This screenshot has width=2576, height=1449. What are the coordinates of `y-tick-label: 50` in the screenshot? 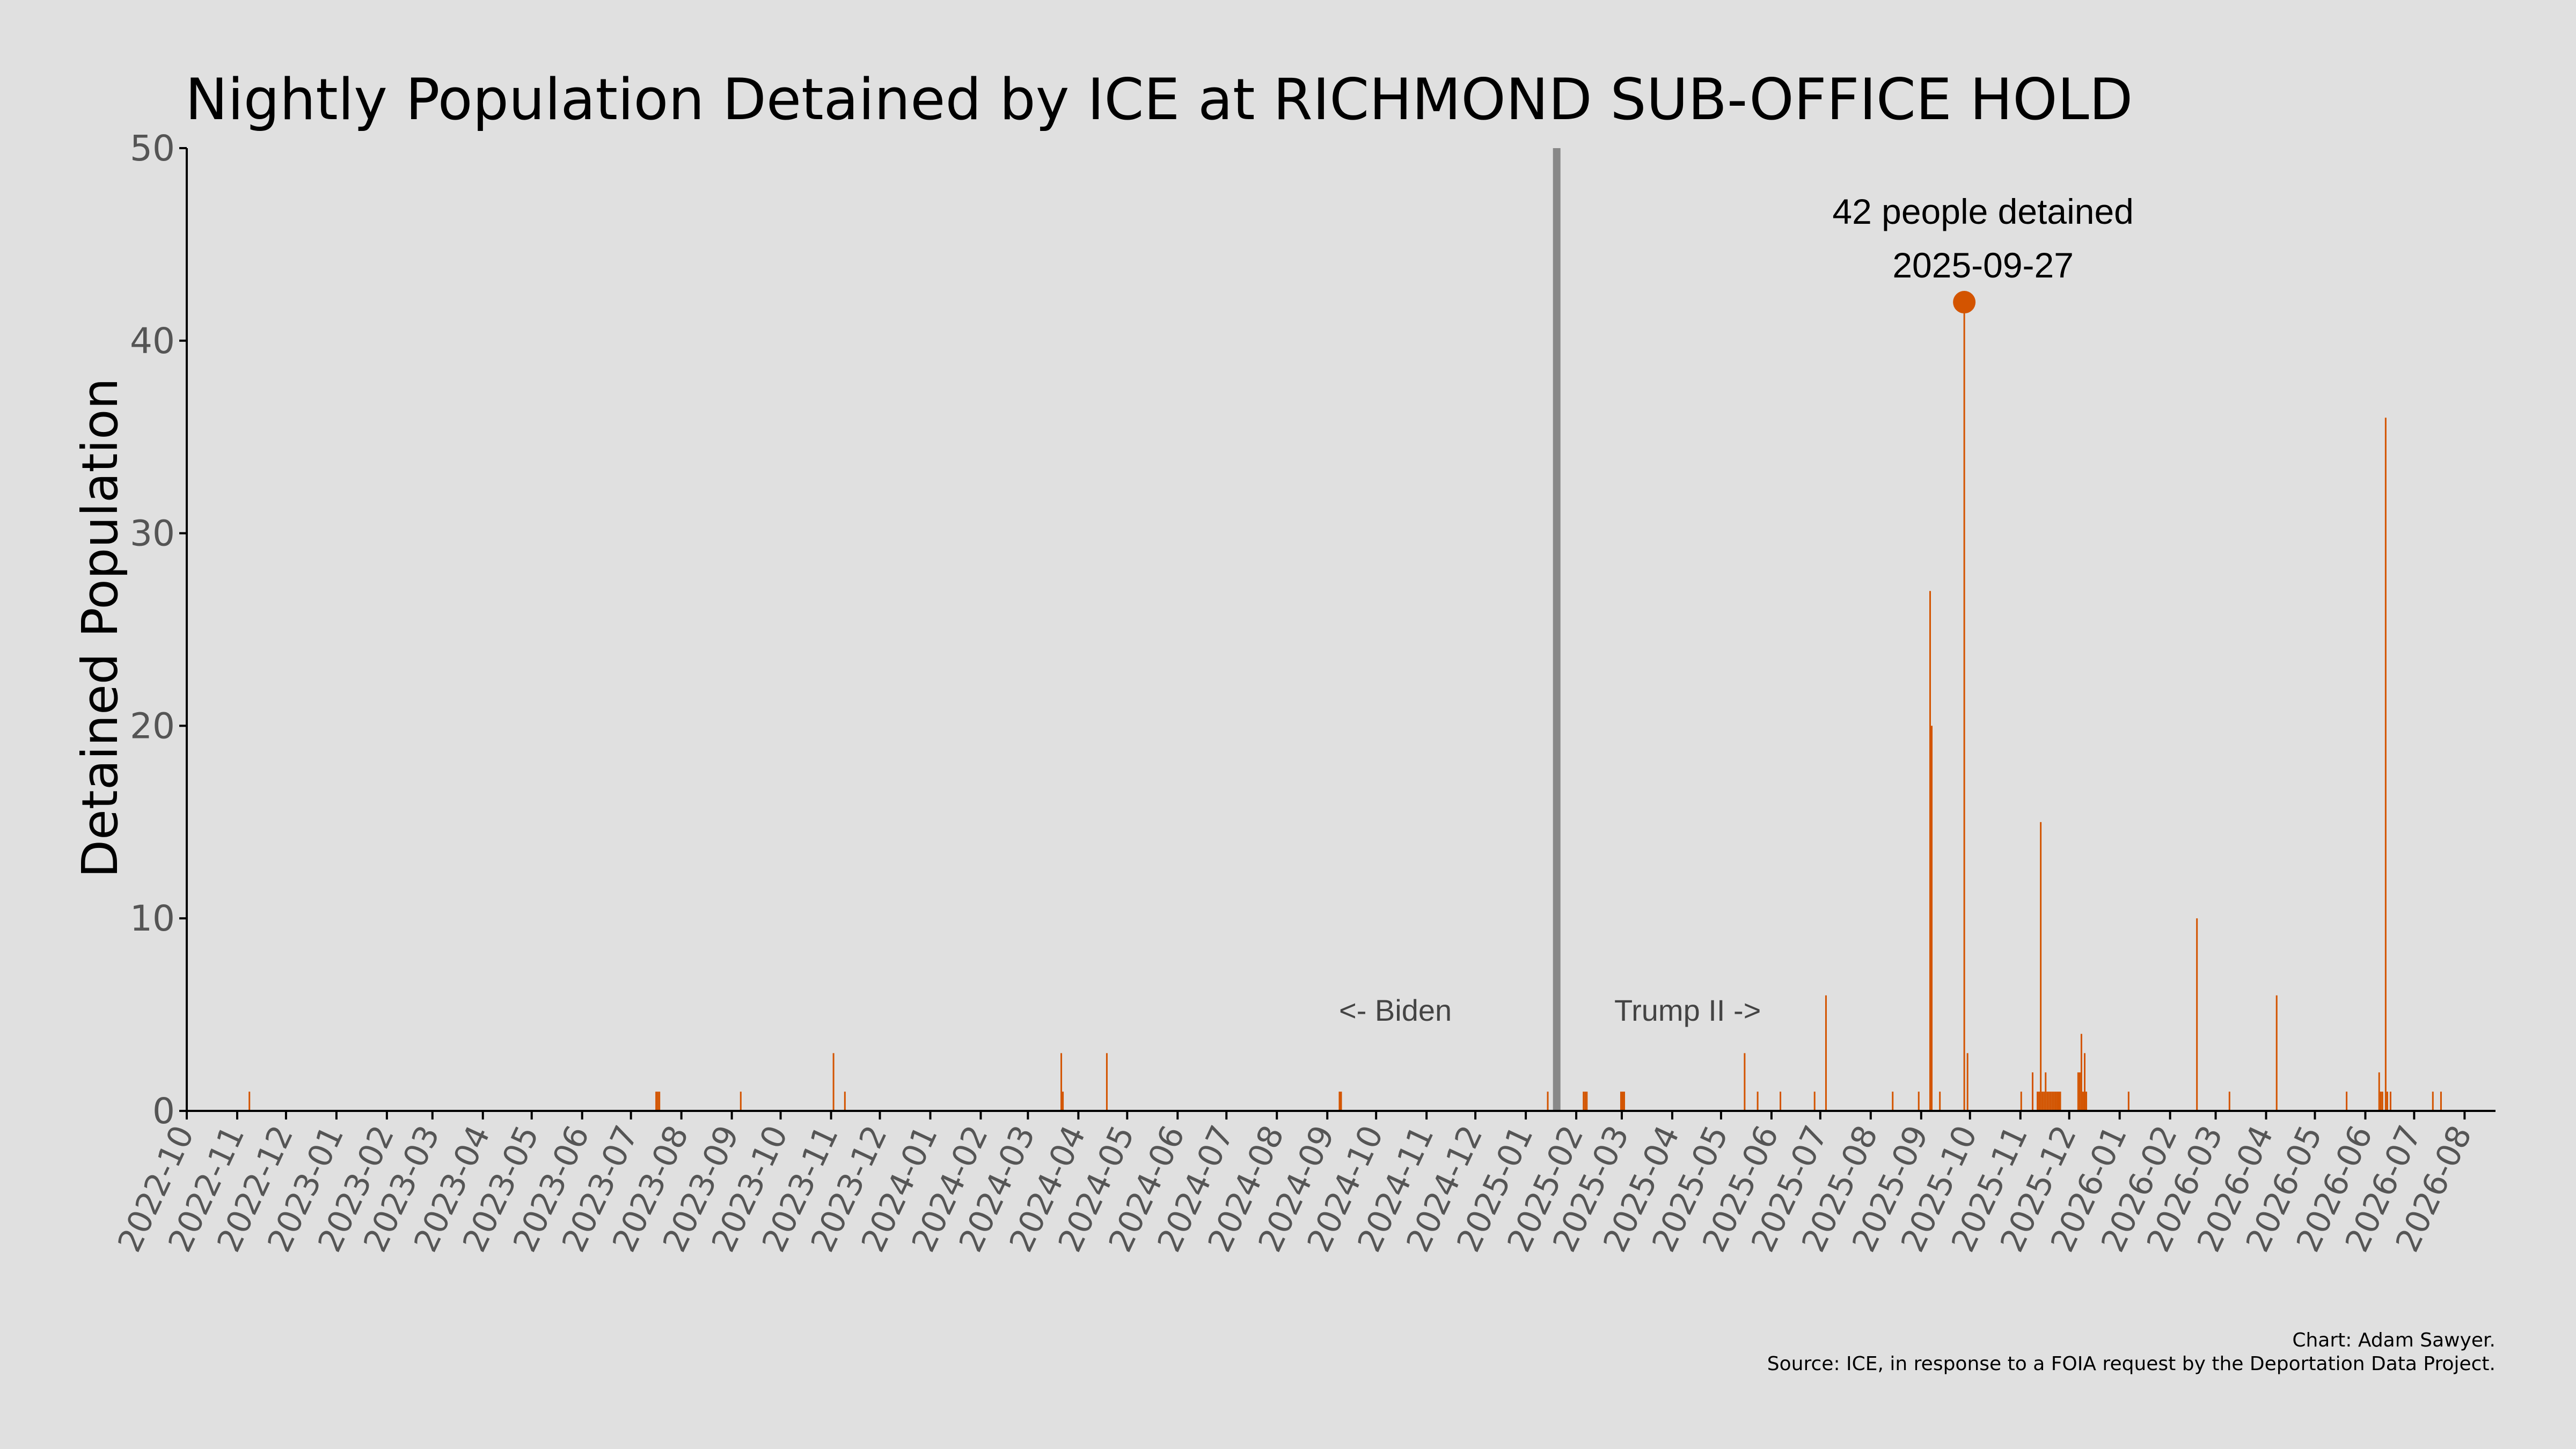 It's located at (152, 148).